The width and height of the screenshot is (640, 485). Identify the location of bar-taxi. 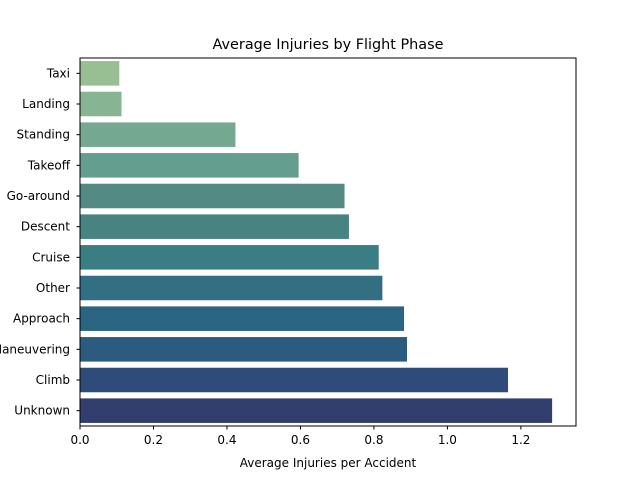
(100, 73).